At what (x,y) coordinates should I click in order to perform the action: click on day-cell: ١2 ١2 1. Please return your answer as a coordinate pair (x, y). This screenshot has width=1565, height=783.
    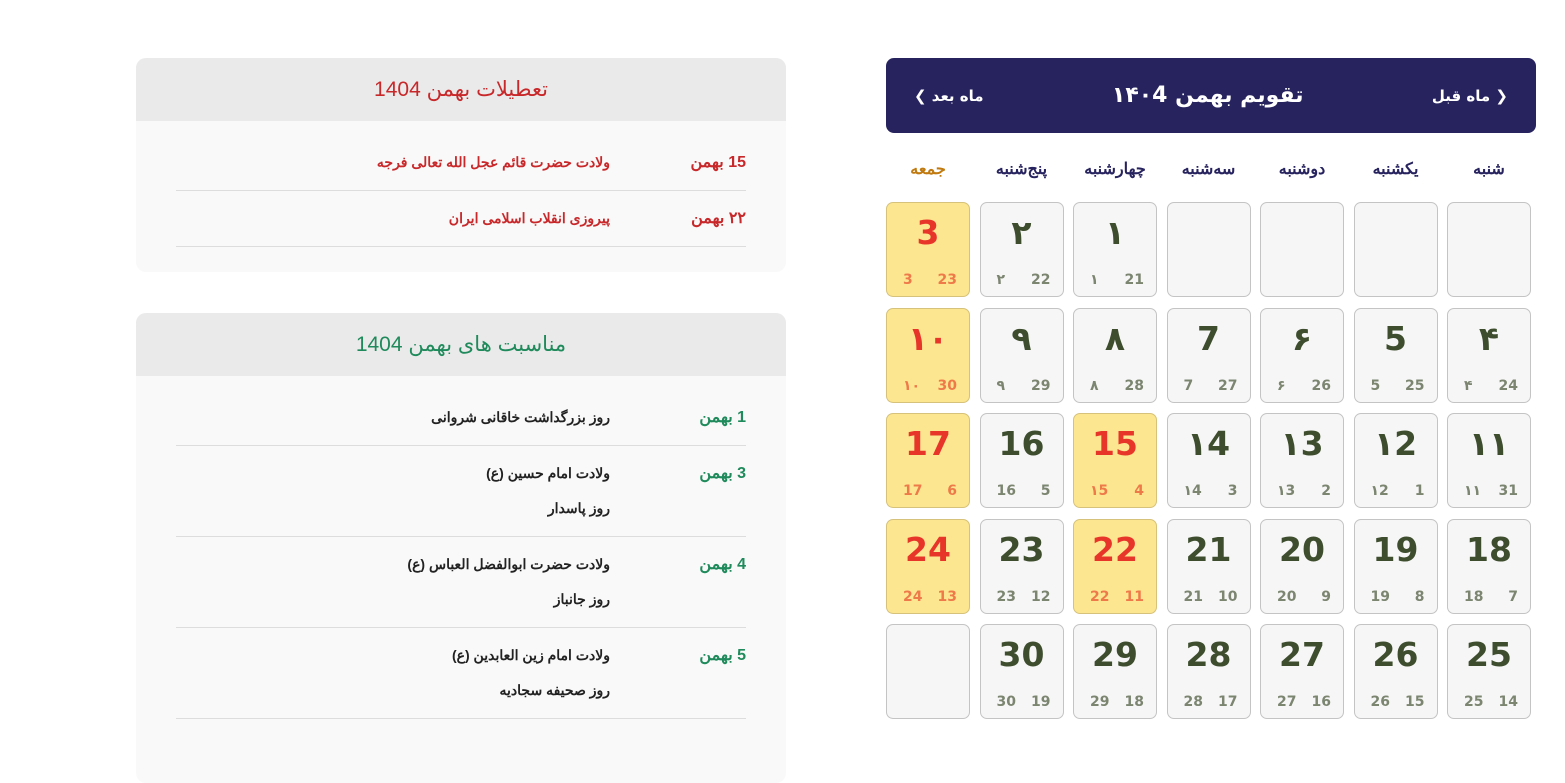
    Looking at the image, I should click on (1395, 460).